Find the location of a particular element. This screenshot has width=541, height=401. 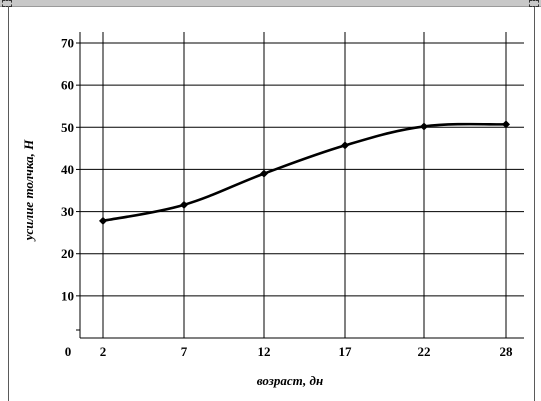

y-tick-label-10: 10 is located at coordinates (67, 295).